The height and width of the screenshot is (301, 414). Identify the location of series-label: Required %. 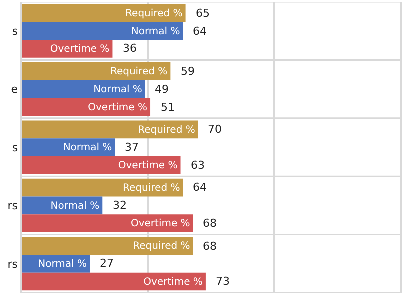
(161, 246).